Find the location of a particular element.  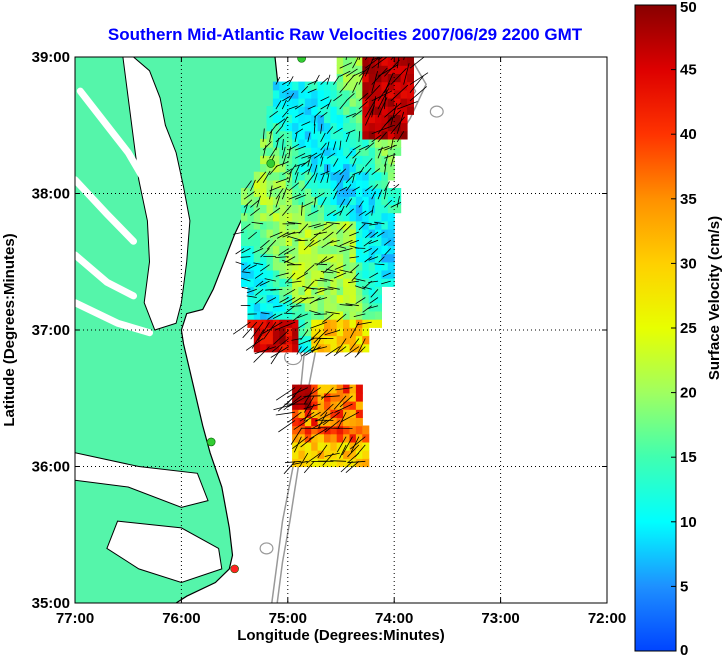

x-tick-label: 75:00 is located at coordinates (288, 618).